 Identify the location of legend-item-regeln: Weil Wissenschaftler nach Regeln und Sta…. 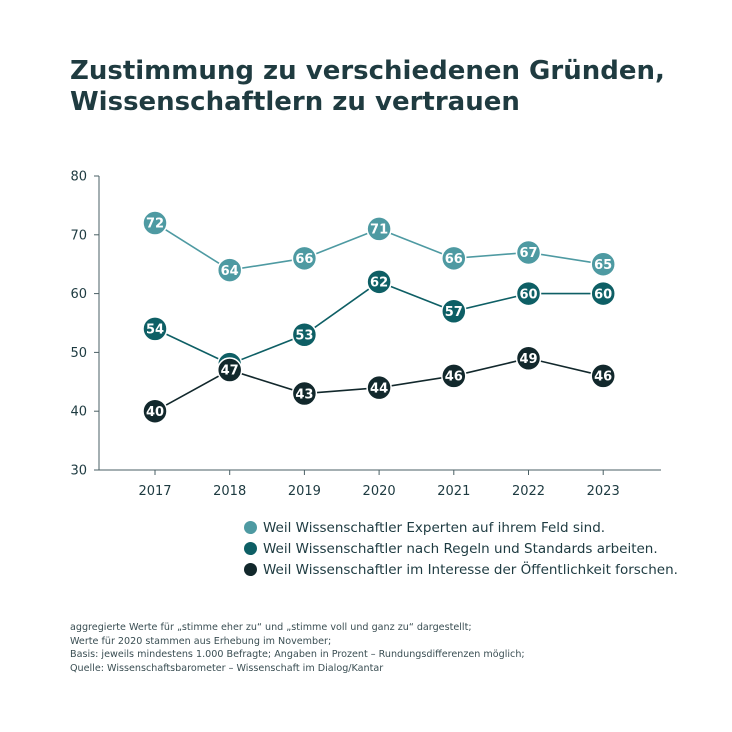
(461, 548).